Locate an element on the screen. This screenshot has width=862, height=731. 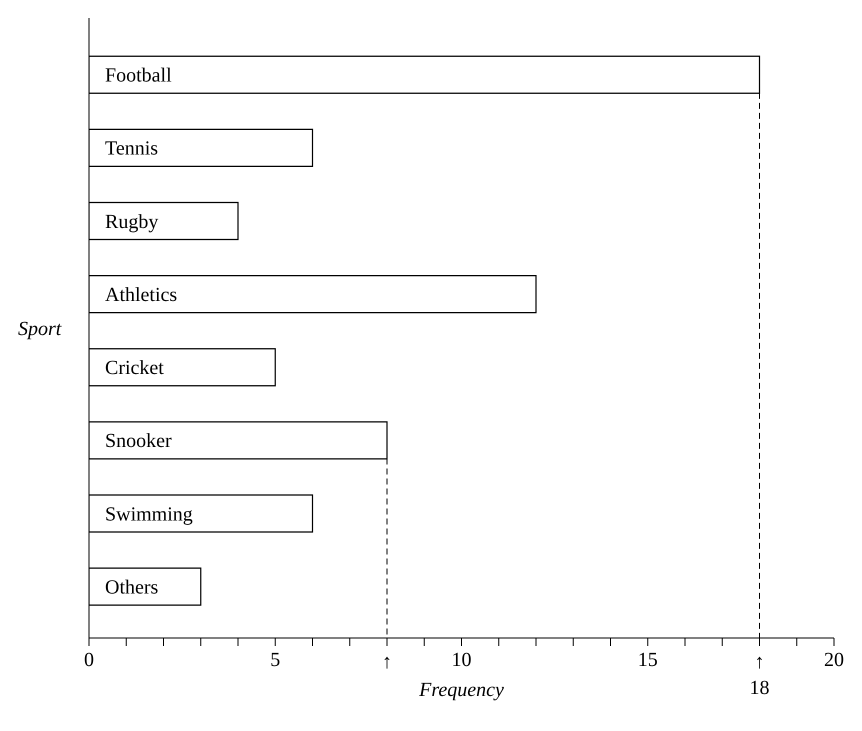
y-tick-label: Others is located at coordinates (132, 587).